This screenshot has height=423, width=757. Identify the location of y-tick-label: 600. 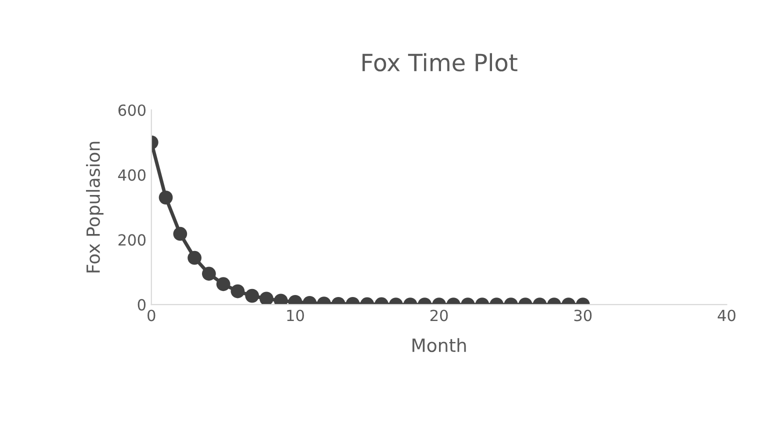
(132, 110).